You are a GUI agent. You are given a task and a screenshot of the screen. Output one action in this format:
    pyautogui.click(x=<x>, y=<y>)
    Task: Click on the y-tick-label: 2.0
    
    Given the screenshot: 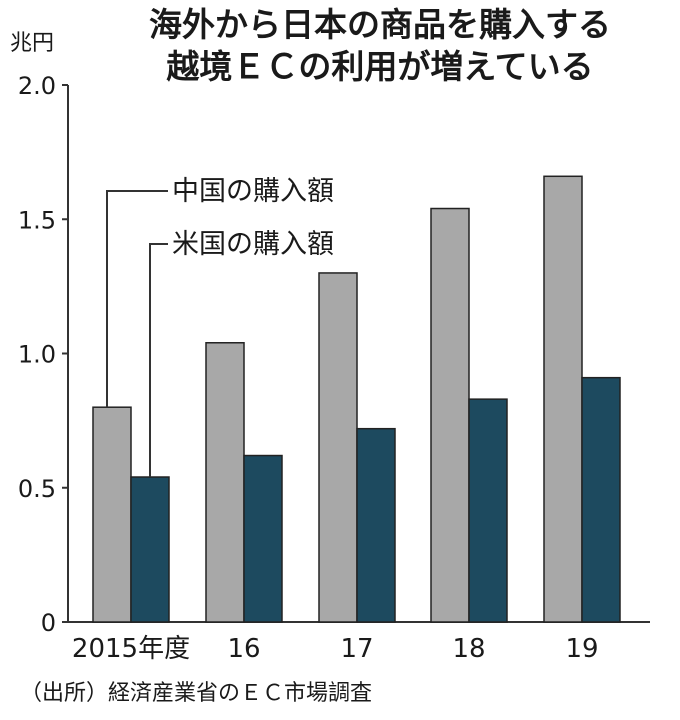 What is the action you would take?
    pyautogui.click(x=37, y=86)
    